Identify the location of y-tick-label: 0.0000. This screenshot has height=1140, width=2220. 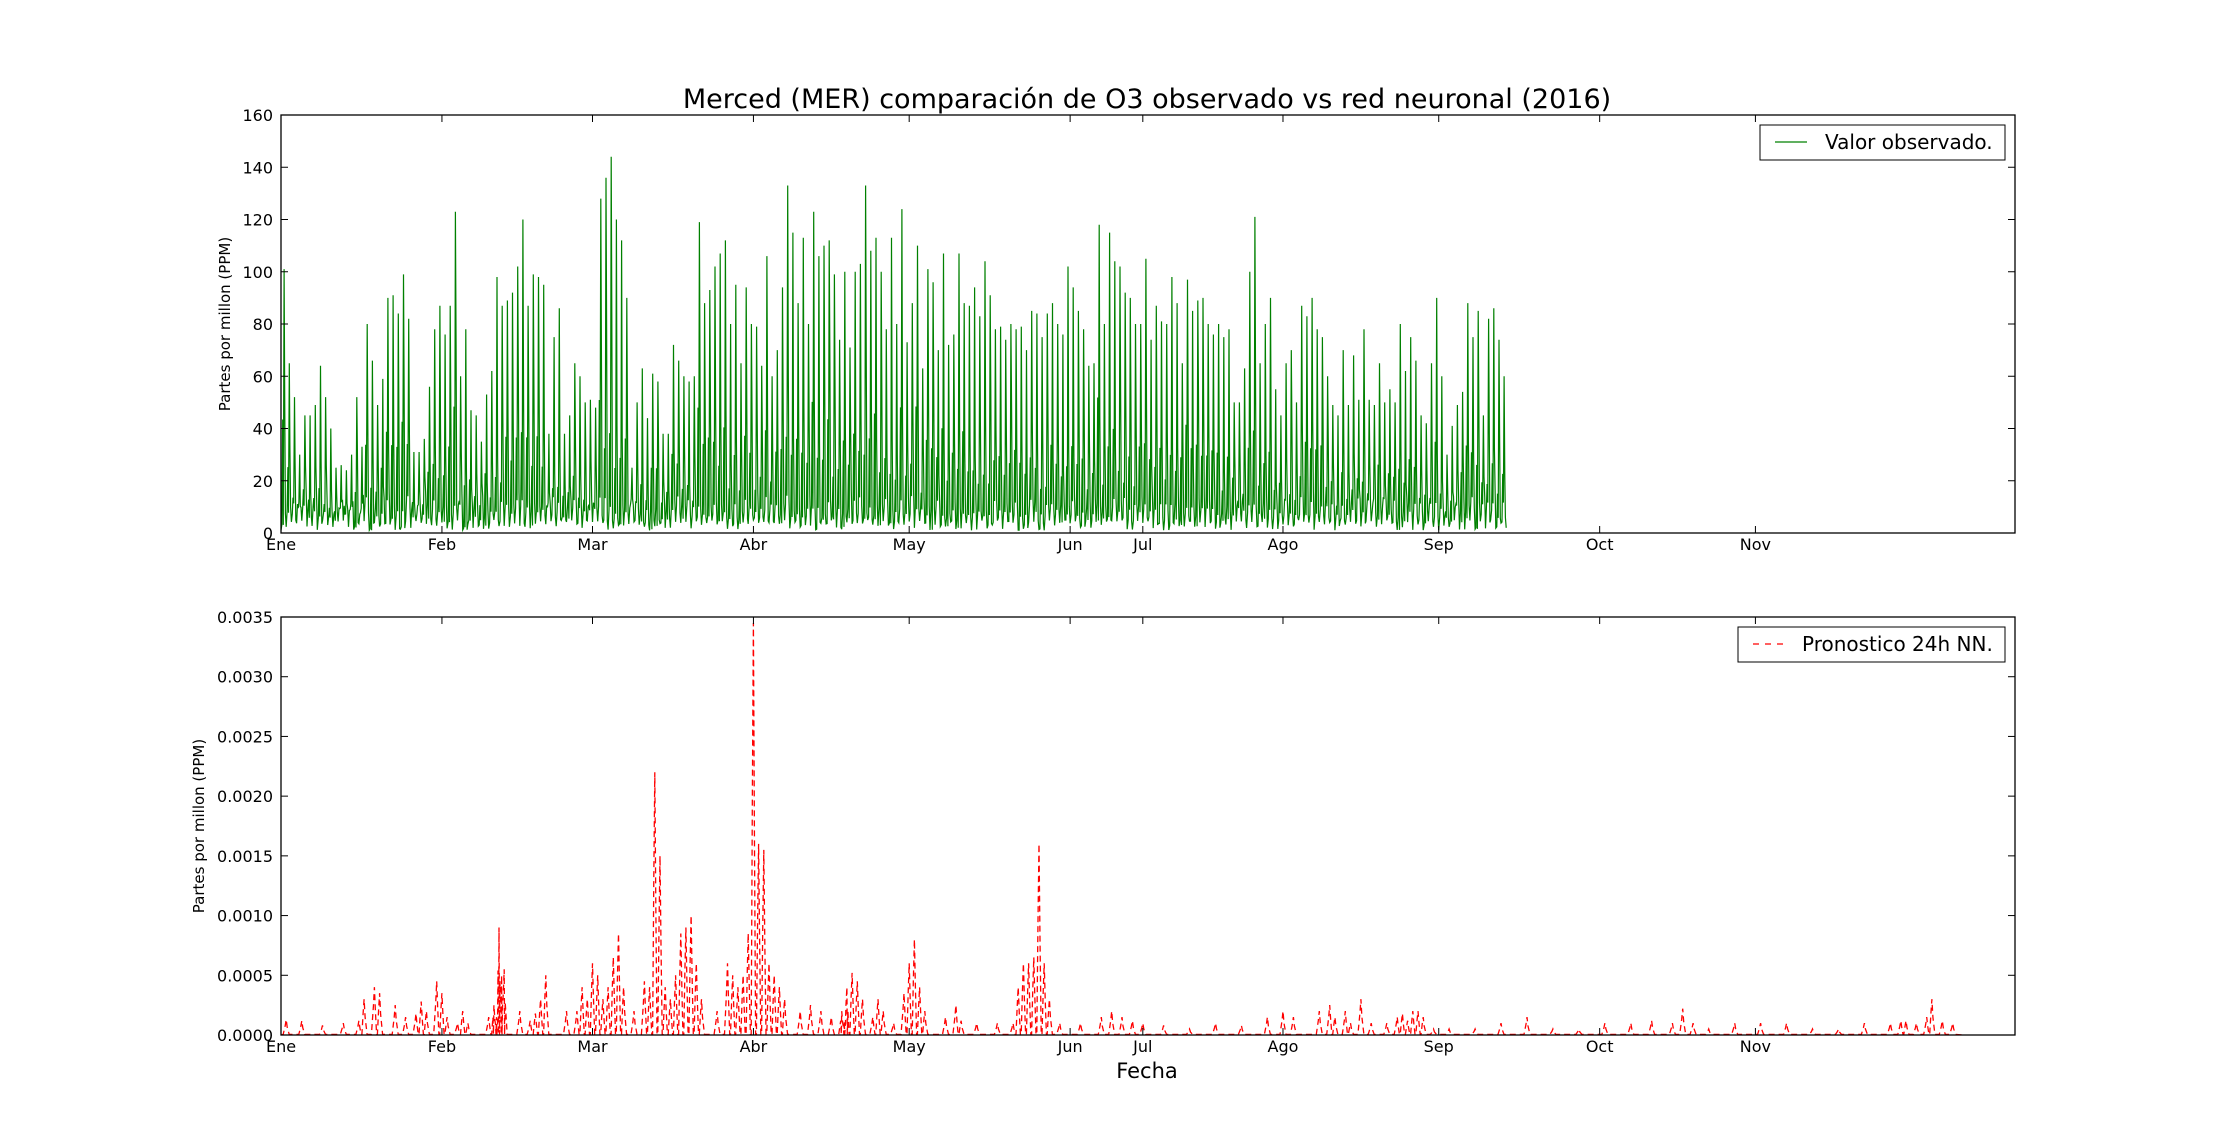
(245, 1035).